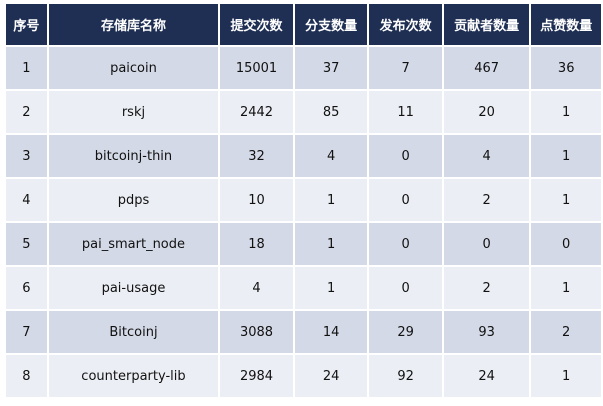 This screenshot has height=406, width=603. What do you see at coordinates (256, 288) in the screenshot?
I see `cell-commits: 4` at bounding box center [256, 288].